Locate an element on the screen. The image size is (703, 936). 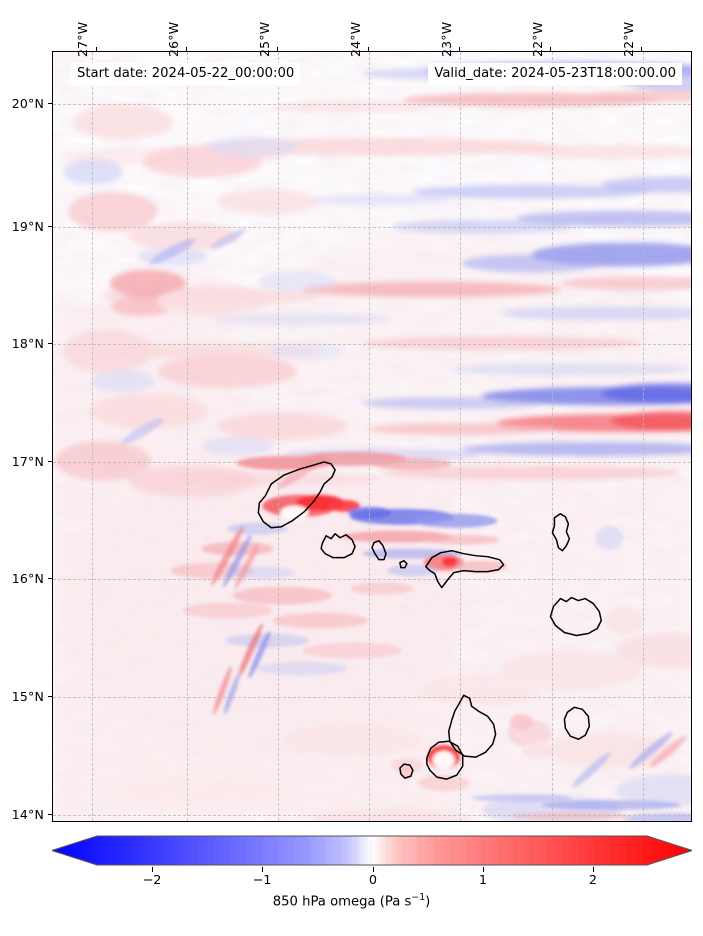
x-tick-label: 25°W is located at coordinates (264, 39).